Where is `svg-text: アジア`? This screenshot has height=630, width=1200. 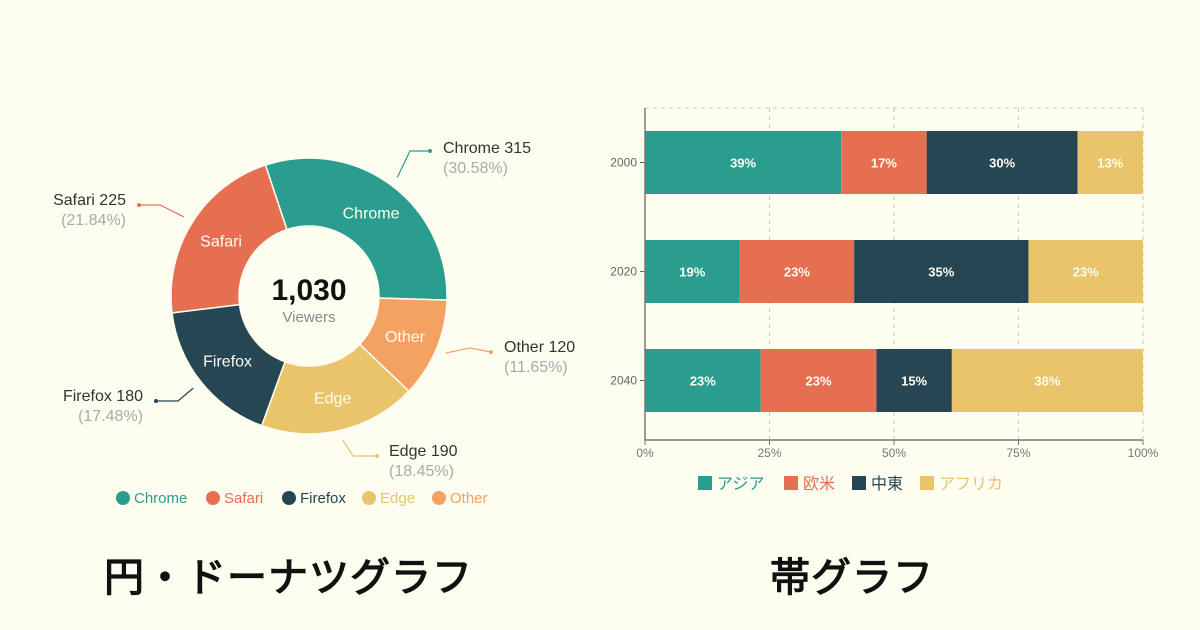 svg-text: アジア is located at coordinates (740, 483).